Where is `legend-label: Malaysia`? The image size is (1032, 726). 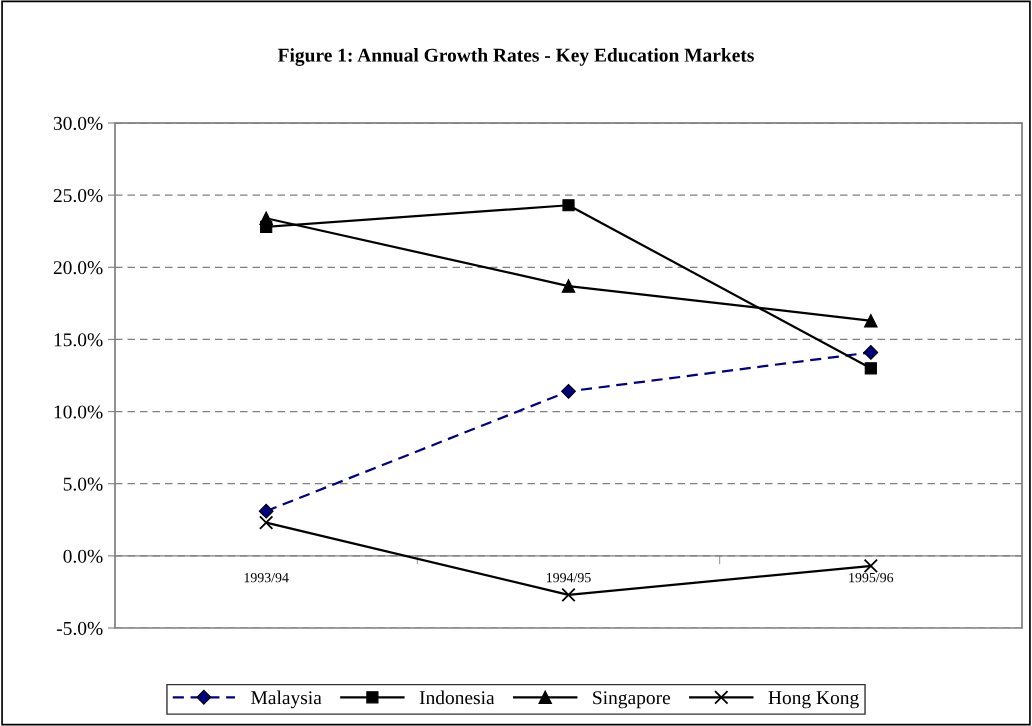
legend-label: Malaysia is located at coordinates (286, 699).